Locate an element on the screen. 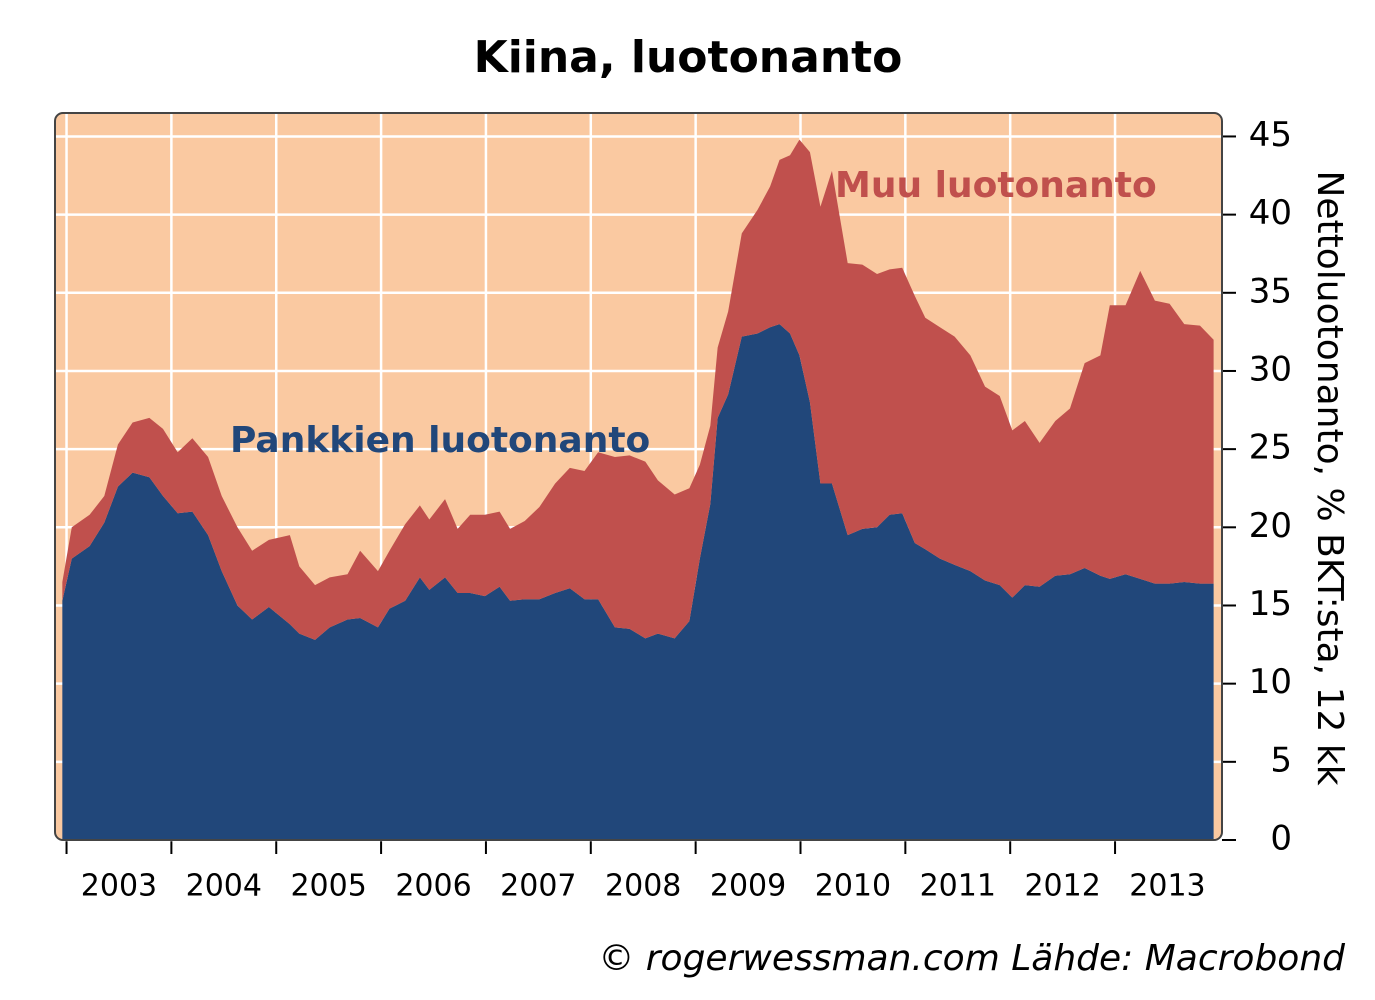 The width and height of the screenshot is (1375, 1000). x-tick-label: 2011 is located at coordinates (958, 886).